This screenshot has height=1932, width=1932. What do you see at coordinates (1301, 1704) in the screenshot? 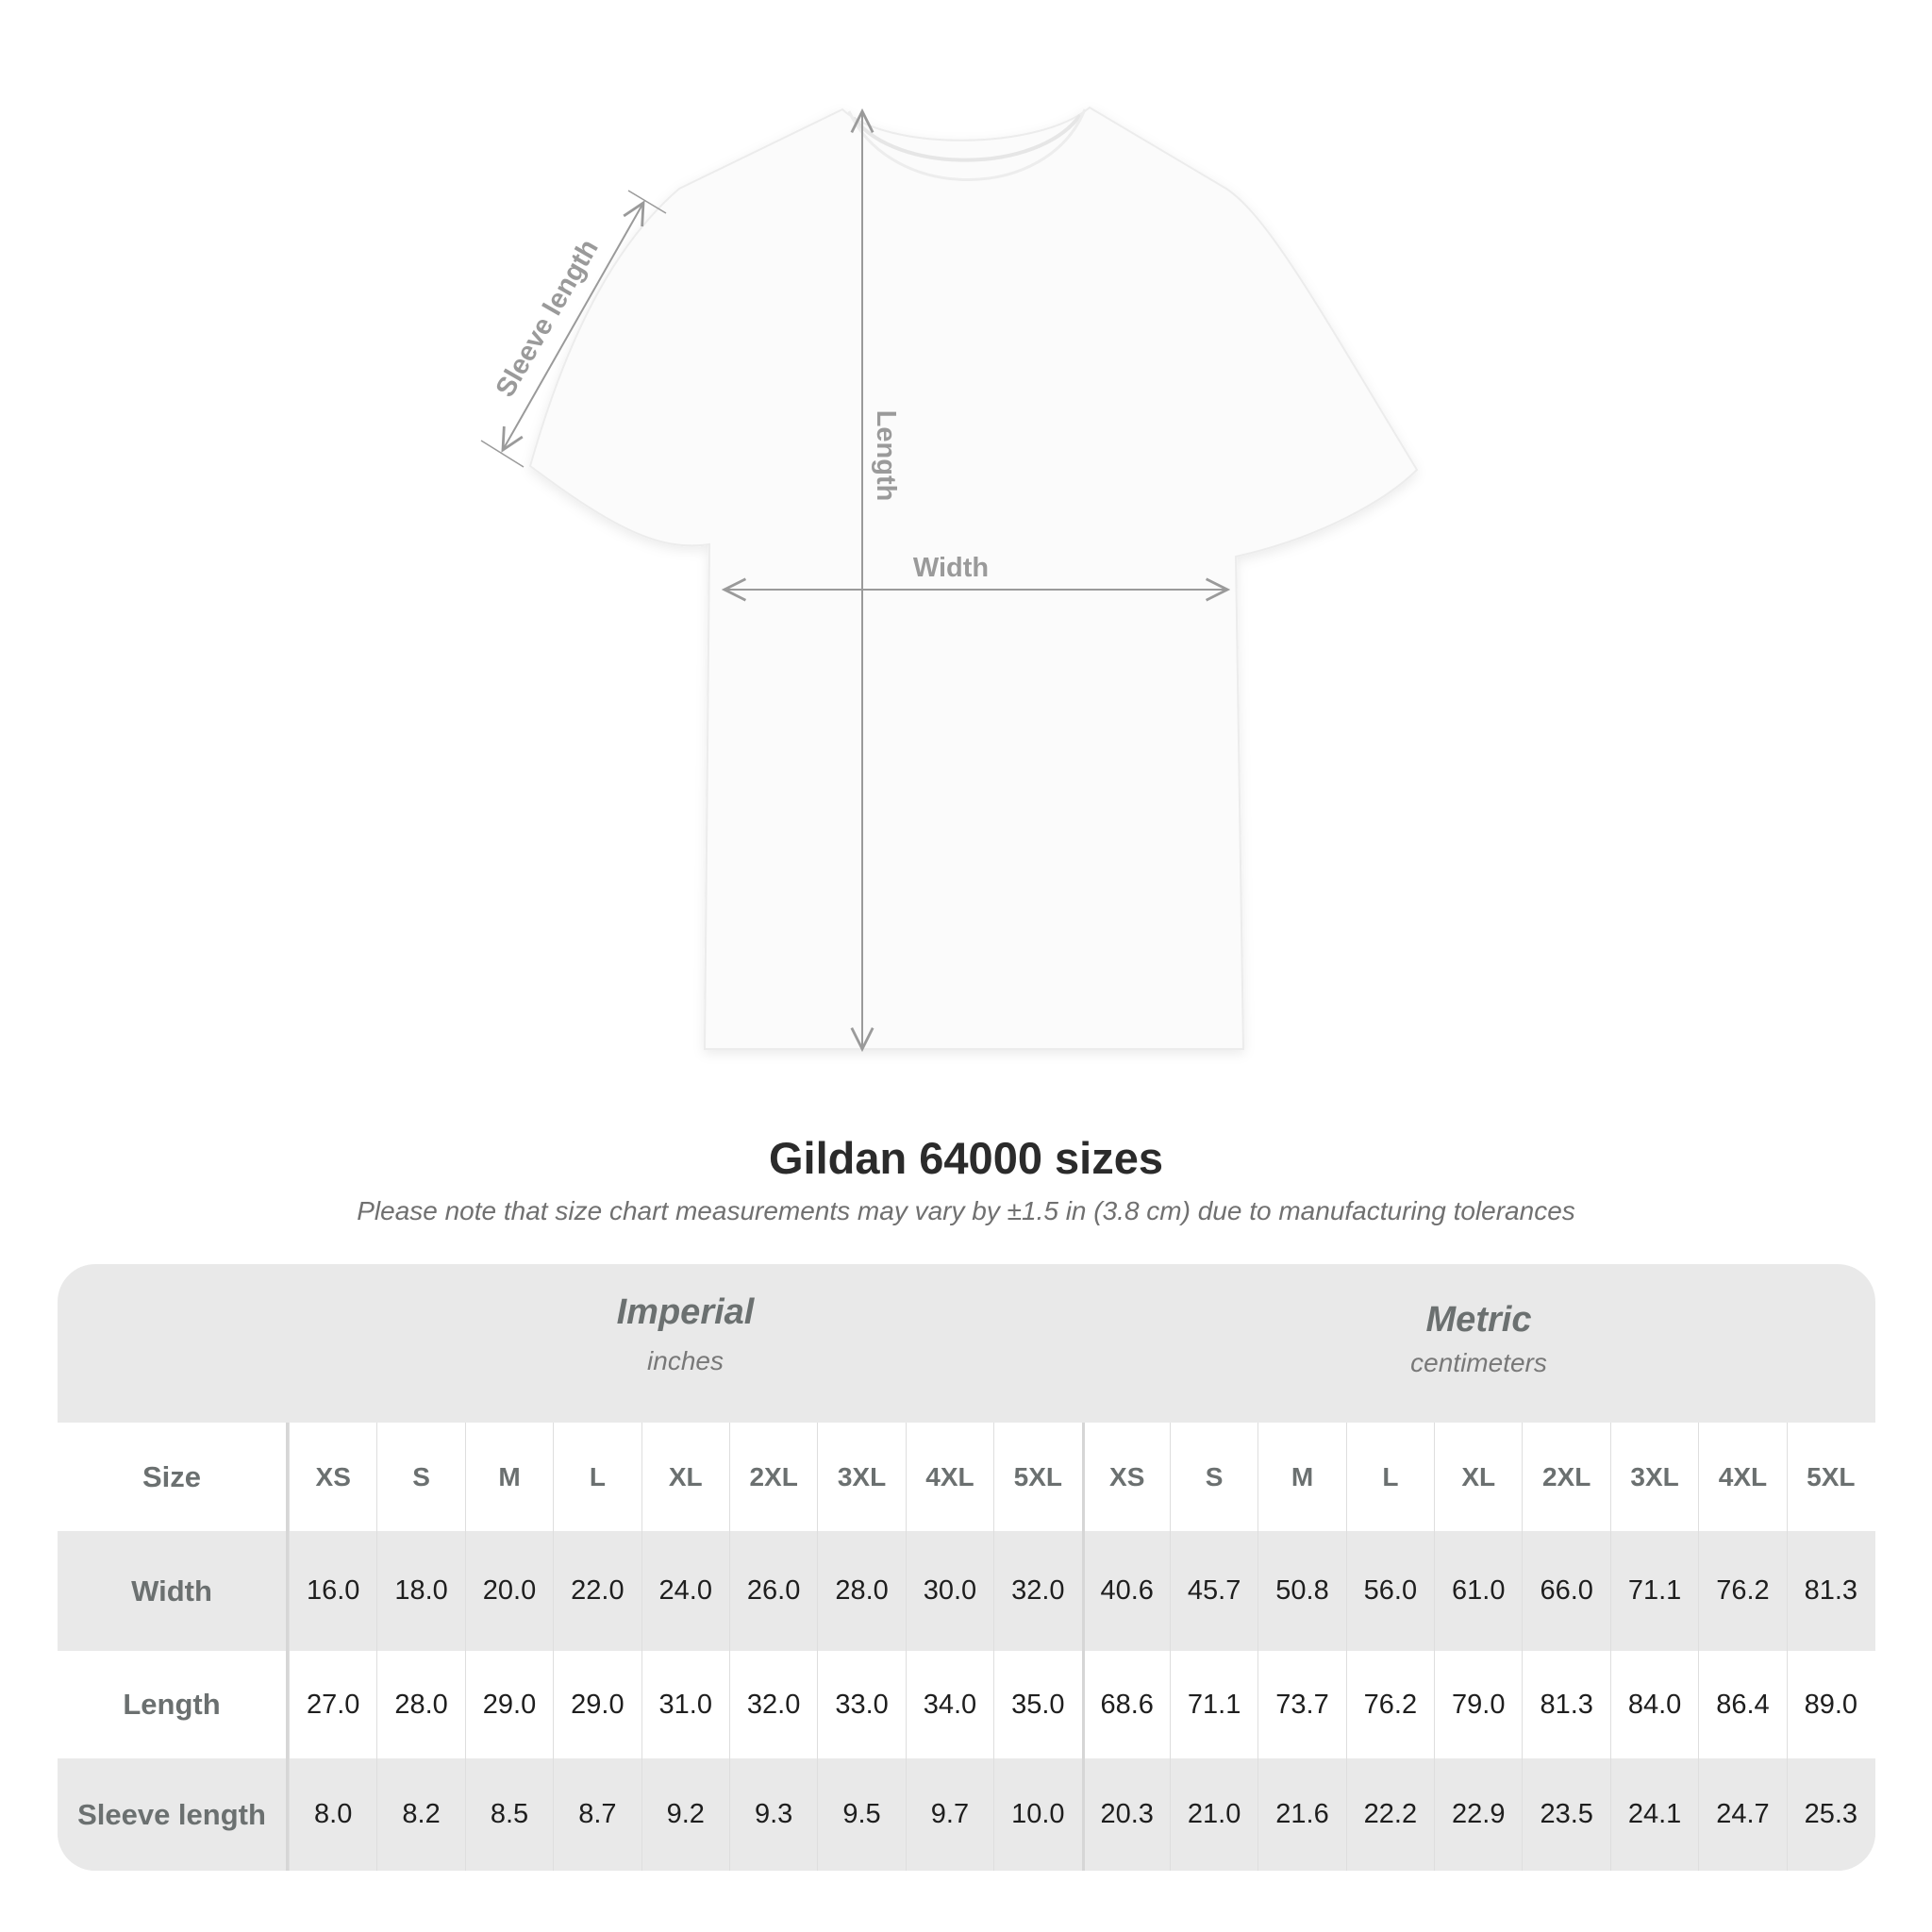
I see `value-cell: 73.7` at bounding box center [1301, 1704].